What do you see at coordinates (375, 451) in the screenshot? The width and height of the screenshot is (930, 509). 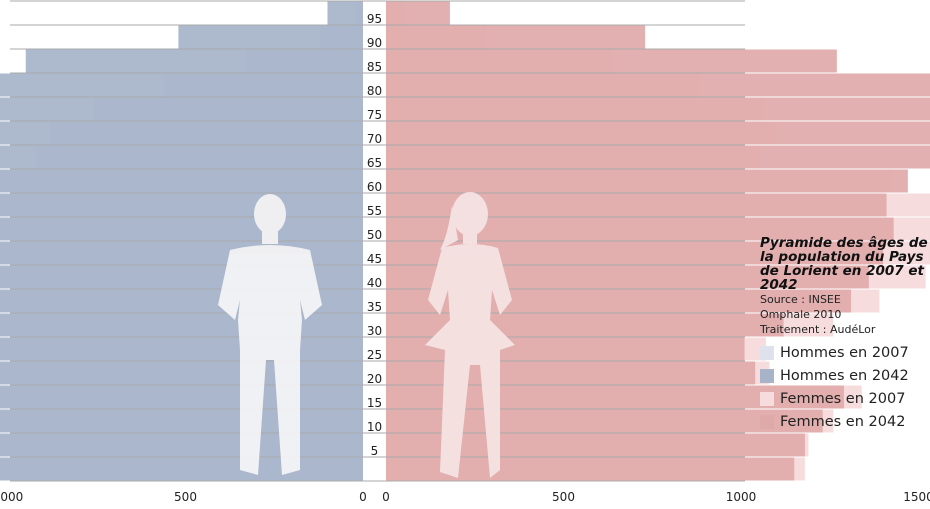 I see `age-label: 5` at bounding box center [375, 451].